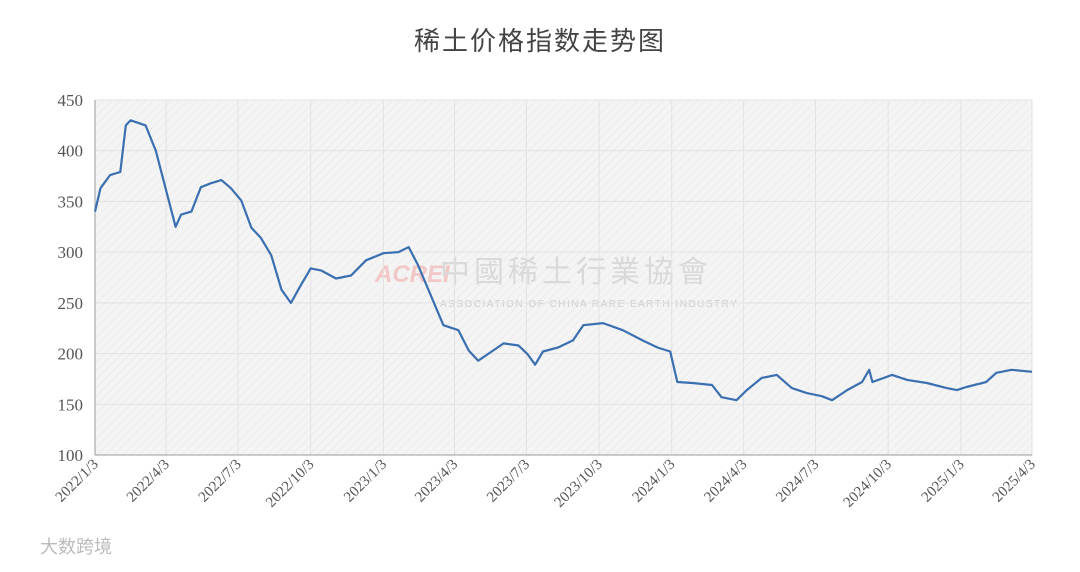 The image size is (1080, 572). What do you see at coordinates (71, 201) in the screenshot?
I see `y-tick-label: 350` at bounding box center [71, 201].